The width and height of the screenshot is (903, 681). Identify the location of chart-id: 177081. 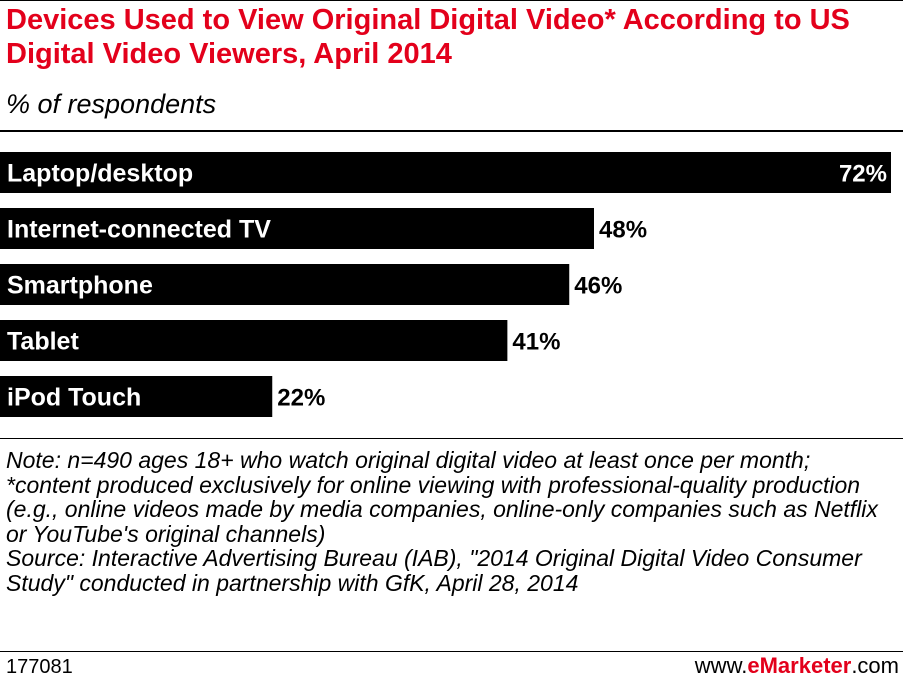
(39, 667).